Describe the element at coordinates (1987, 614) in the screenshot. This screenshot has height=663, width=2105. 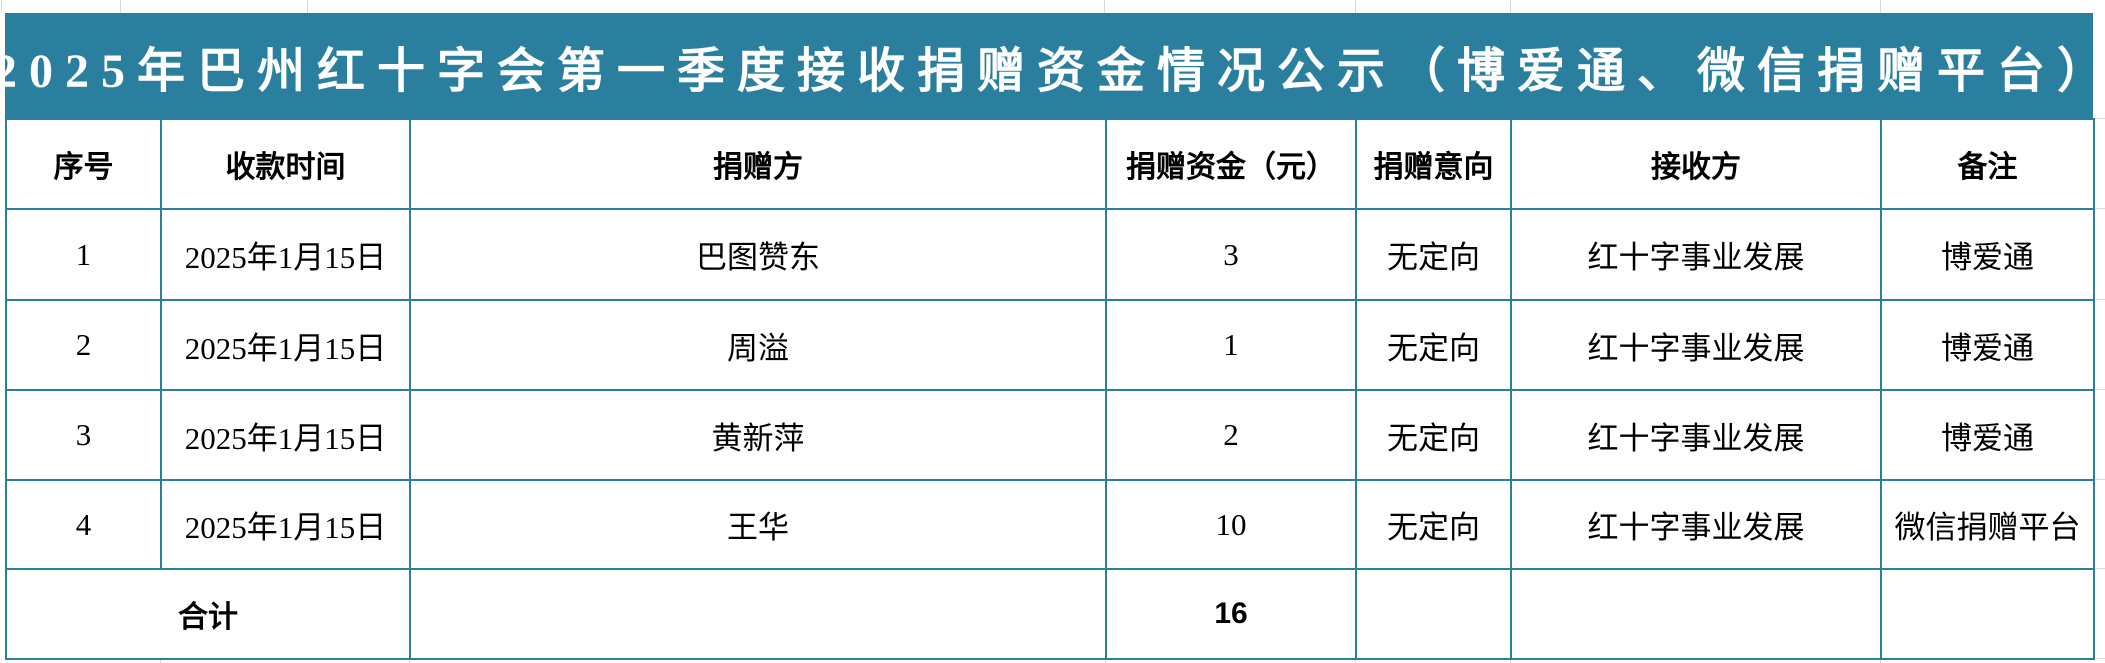
I see `total-empty-remark-cell` at that location.